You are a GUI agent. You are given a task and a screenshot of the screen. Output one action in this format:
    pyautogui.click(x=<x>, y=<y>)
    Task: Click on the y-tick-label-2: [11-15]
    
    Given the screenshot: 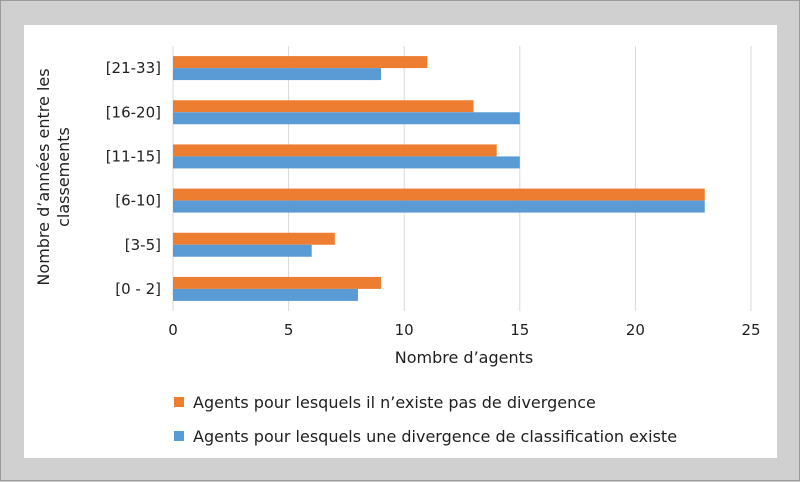 What is the action you would take?
    pyautogui.click(x=133, y=156)
    